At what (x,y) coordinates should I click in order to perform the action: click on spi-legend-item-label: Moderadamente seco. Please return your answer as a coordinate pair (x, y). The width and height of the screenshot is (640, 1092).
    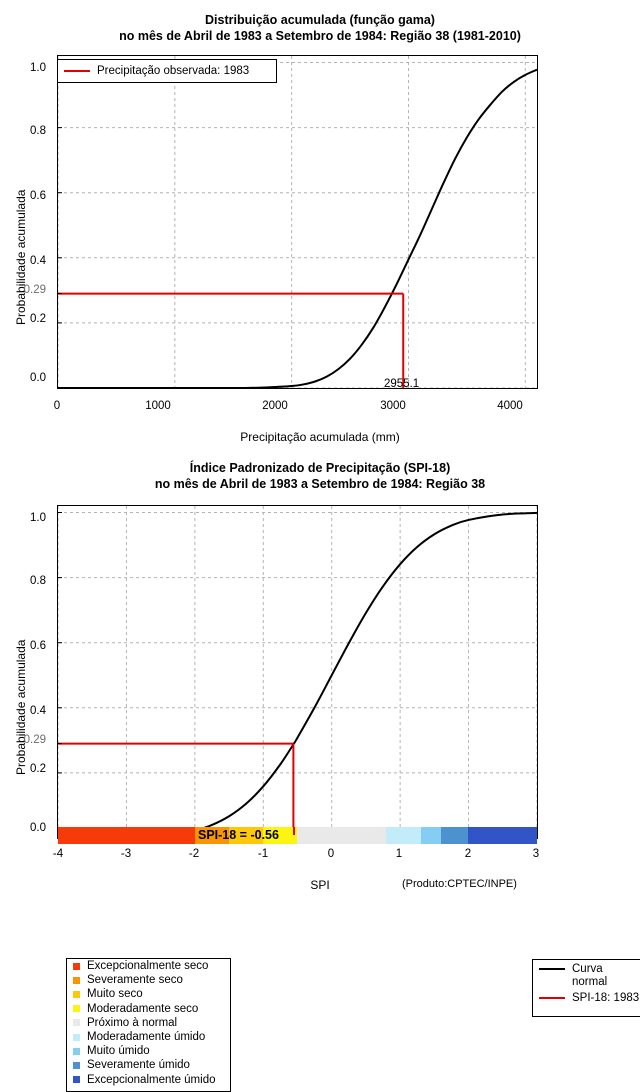
    Looking at the image, I should click on (143, 1008).